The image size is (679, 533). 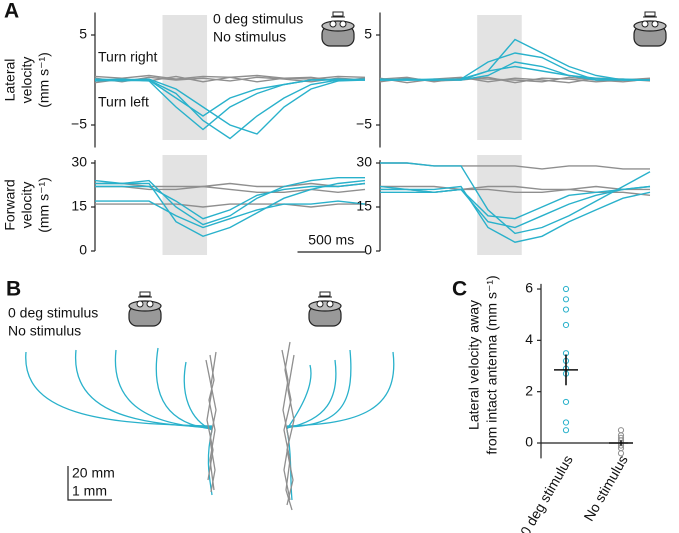 What do you see at coordinates (93, 473) in the screenshot?
I see `scale-label: 20 mm` at bounding box center [93, 473].